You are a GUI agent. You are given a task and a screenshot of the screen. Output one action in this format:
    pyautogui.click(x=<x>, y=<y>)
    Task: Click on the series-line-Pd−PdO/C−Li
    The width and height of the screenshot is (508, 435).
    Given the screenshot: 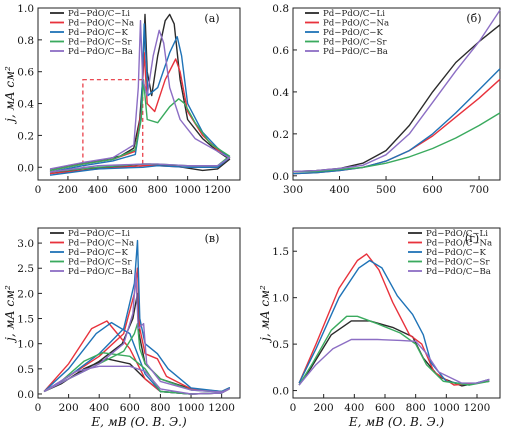 What is the action you would take?
    pyautogui.click(x=394, y=353)
    